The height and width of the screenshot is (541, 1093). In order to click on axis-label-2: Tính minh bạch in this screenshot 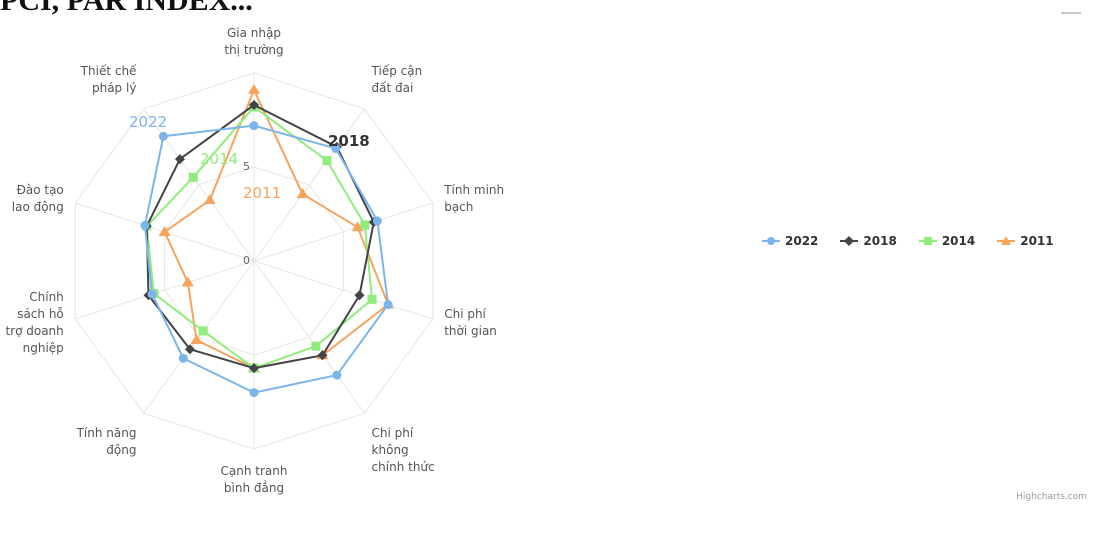, I will do `click(473, 198)`.